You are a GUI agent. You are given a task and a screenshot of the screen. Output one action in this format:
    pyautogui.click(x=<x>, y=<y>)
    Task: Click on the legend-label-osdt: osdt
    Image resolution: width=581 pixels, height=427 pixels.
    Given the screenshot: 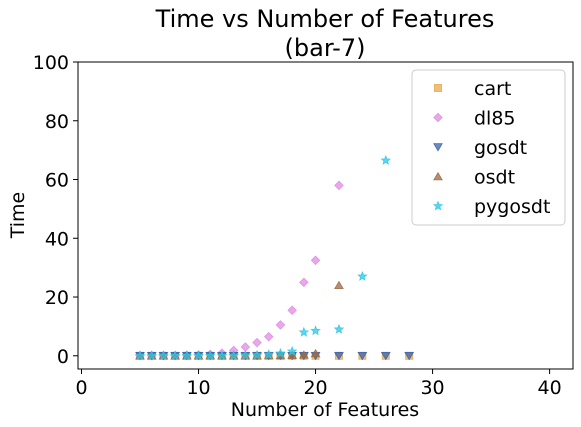 What is the action you would take?
    pyautogui.click(x=494, y=178)
    